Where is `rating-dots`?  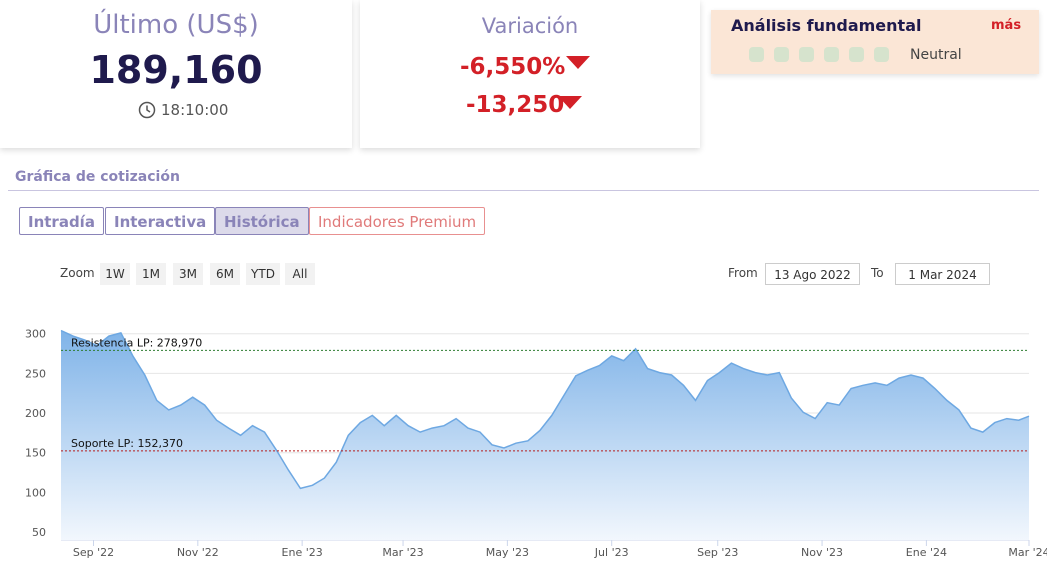
rating-dots is located at coordinates (819, 54).